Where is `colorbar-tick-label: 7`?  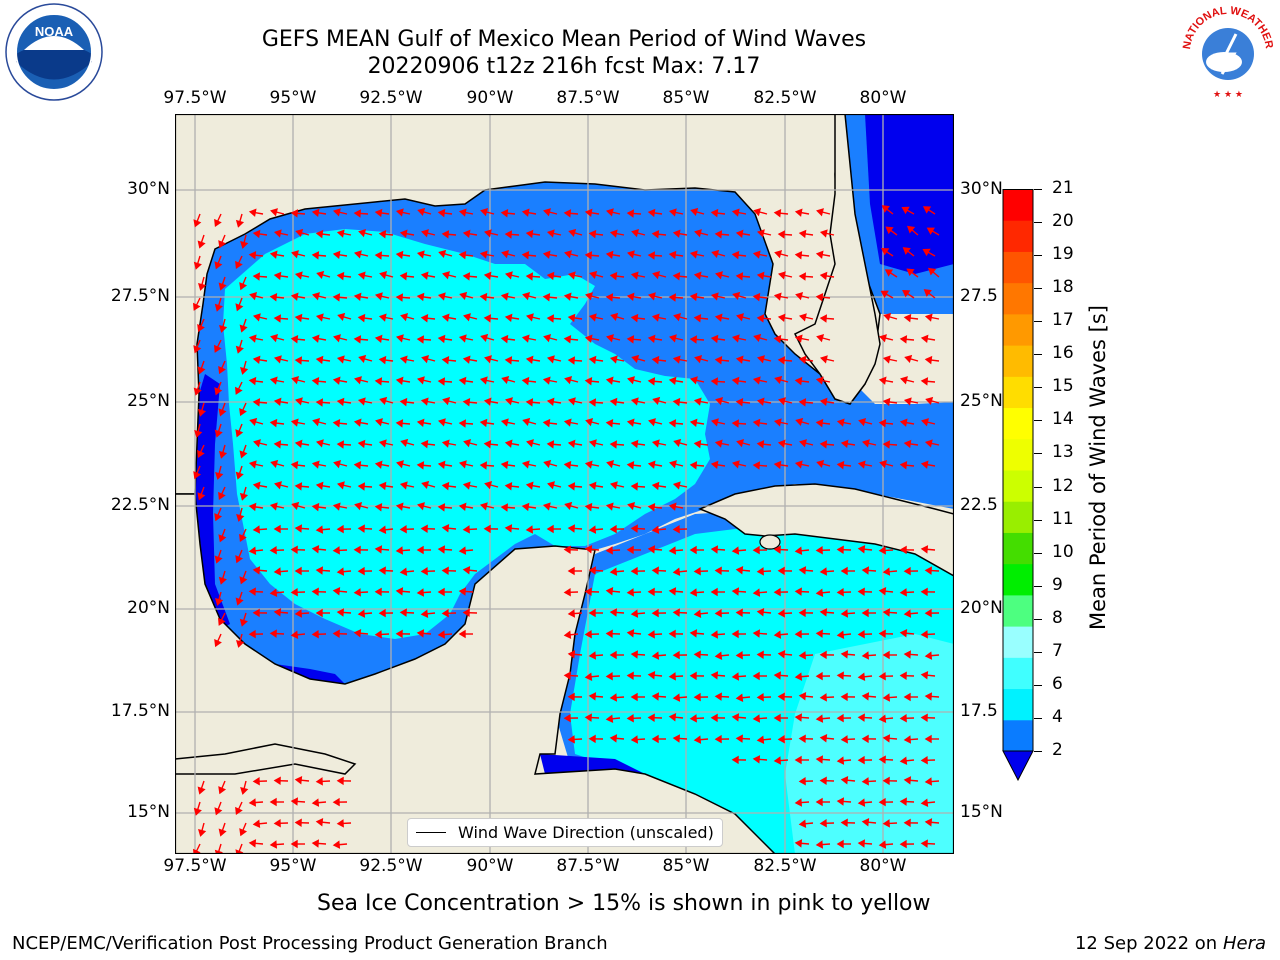
colorbar-tick-label: 7 is located at coordinates (1057, 650).